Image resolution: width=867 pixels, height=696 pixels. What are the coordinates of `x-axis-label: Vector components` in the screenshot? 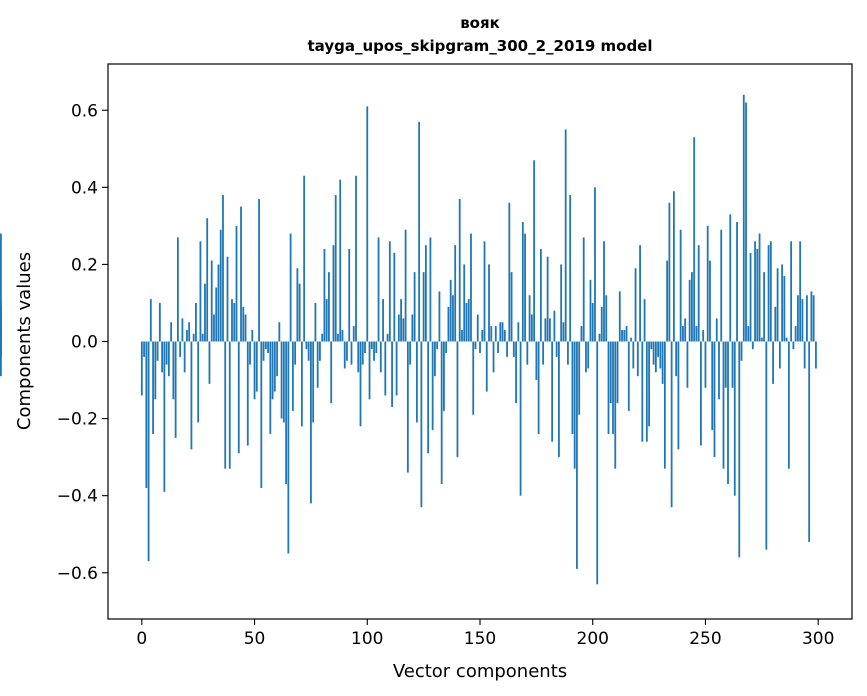 It's located at (480, 671).